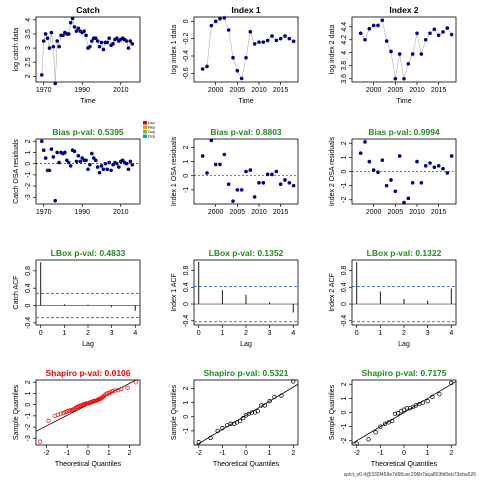  What do you see at coordinates (238, 90) in the screenshot?
I see `x-tick-label: 2005` at bounding box center [238, 90].